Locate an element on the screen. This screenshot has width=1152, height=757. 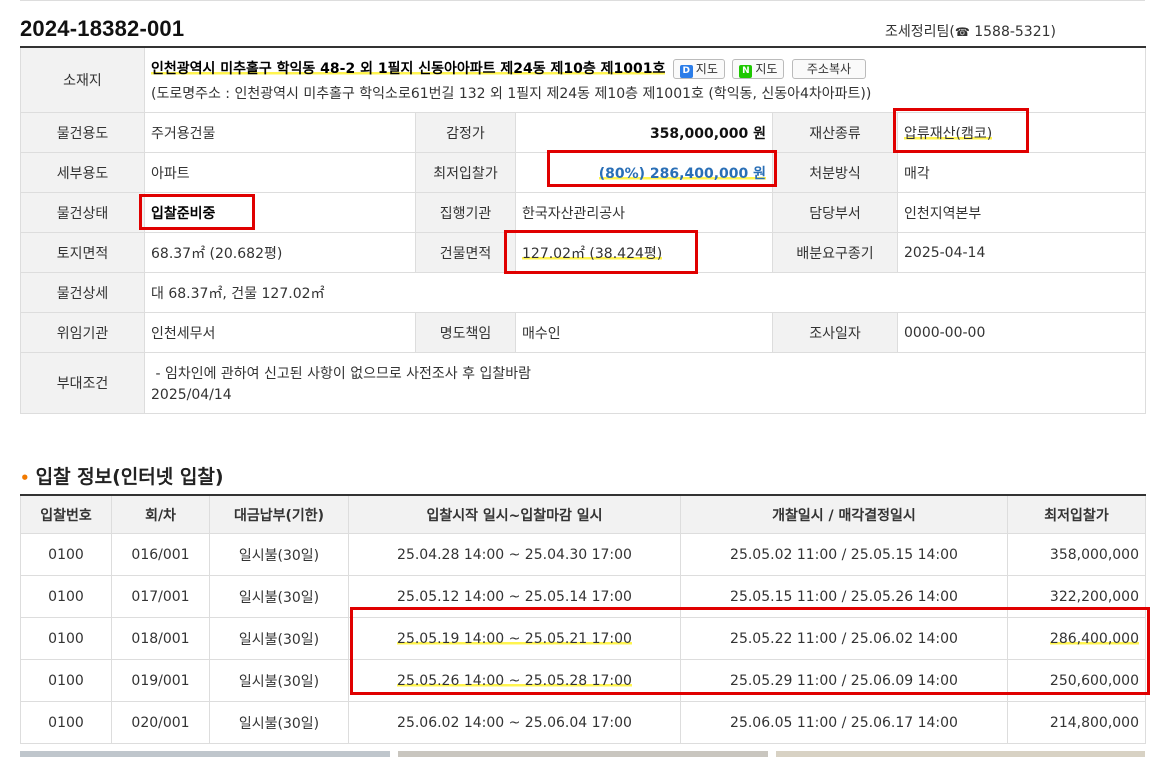
detail-use-label: 세부용도 is located at coordinates (82, 172).